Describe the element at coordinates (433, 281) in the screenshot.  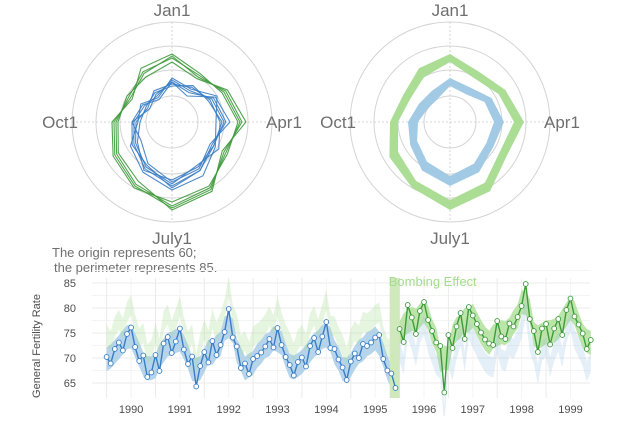
I see `bombing-effect-label: Bombing Effect` at that location.